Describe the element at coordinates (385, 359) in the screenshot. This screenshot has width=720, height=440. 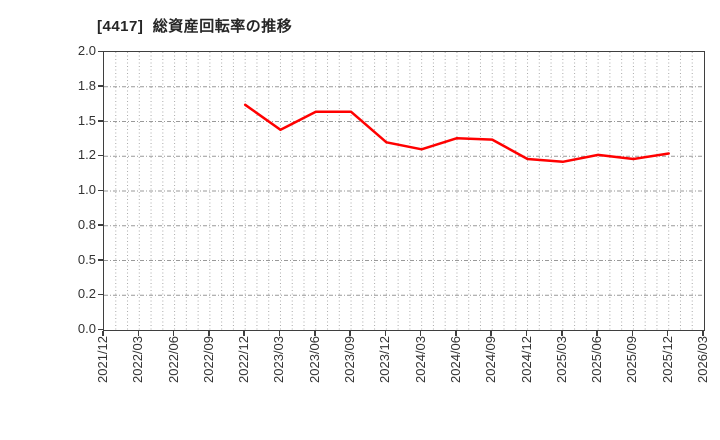
I see `x-axis-tick-label: 2023/12` at that location.